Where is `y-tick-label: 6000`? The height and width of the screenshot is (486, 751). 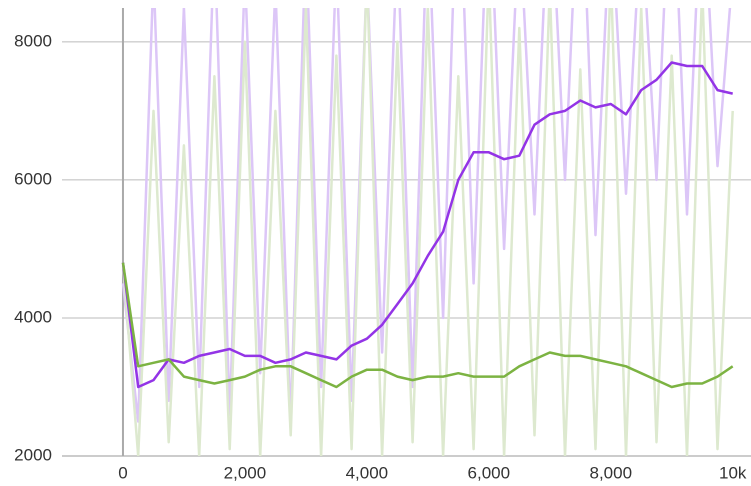
y-tick-label: 6000 is located at coordinates (33, 178).